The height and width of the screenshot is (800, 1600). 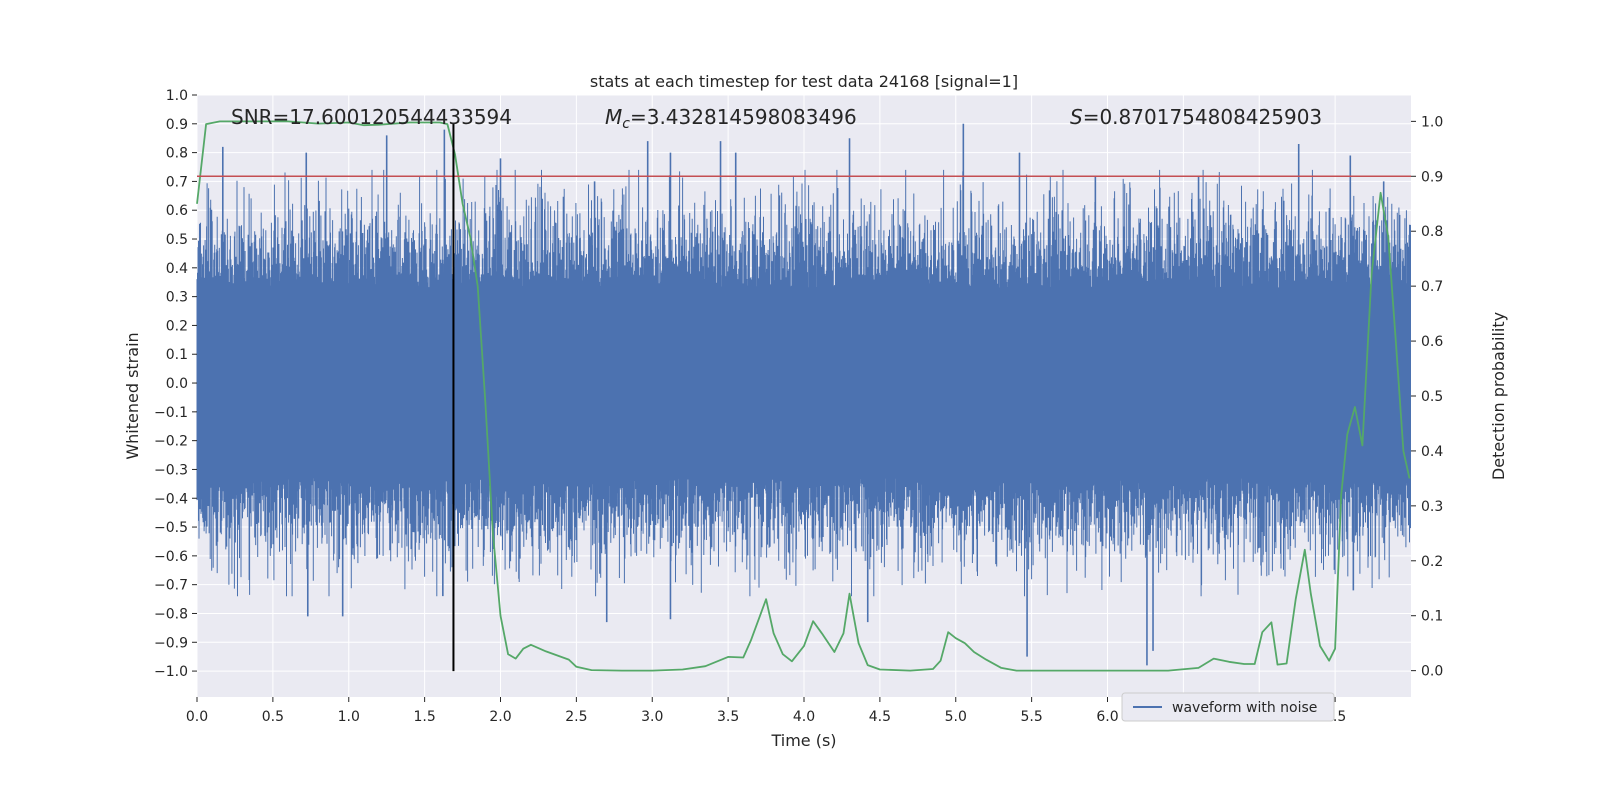 I want to click on y2-tick-label: 0.6, so click(x=1432, y=342).